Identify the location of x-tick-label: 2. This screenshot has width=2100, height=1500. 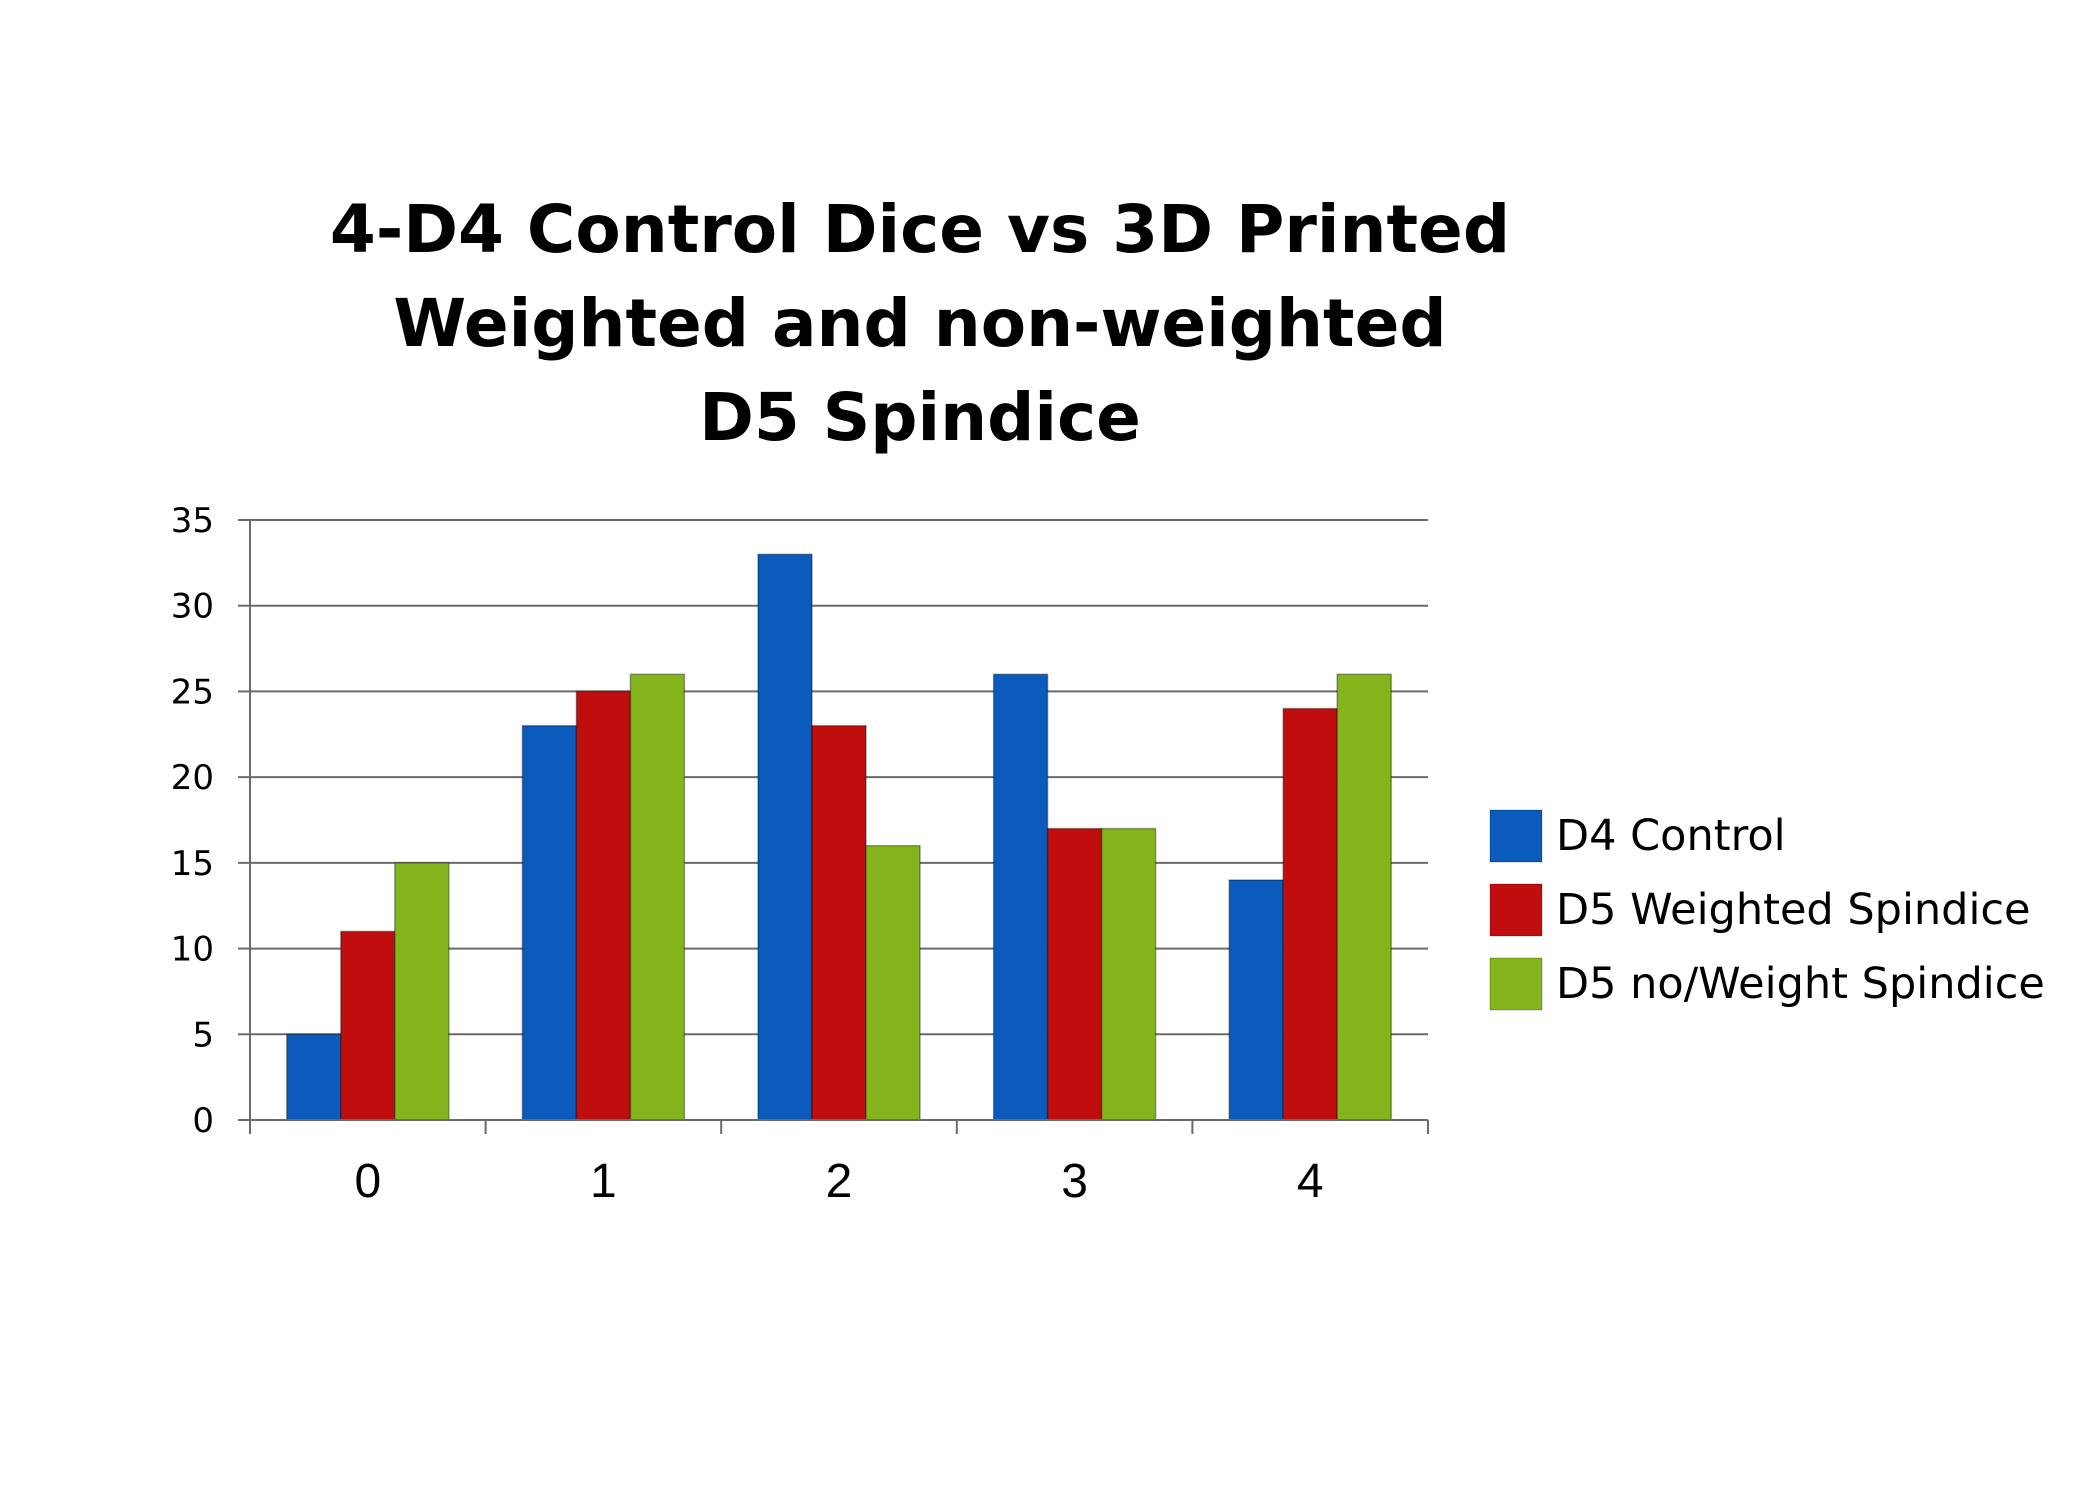
(839, 1181).